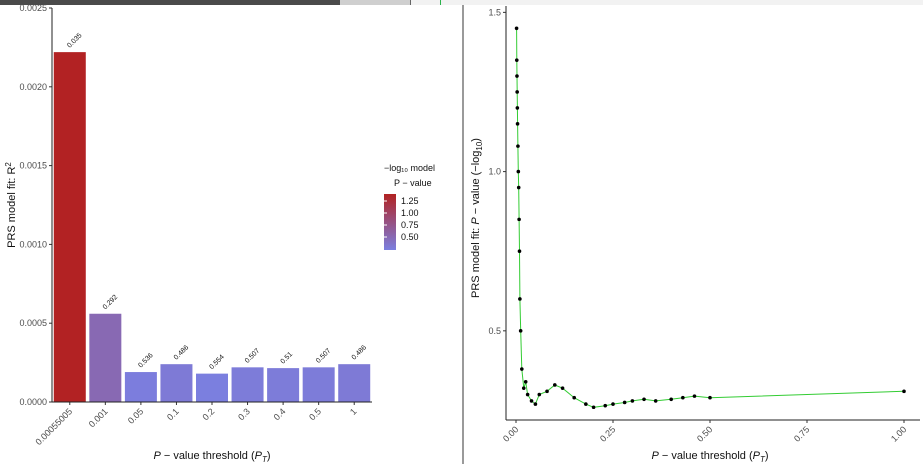  Describe the element at coordinates (33, 166) in the screenshot. I see `y-tick-label: 0.0015` at that location.